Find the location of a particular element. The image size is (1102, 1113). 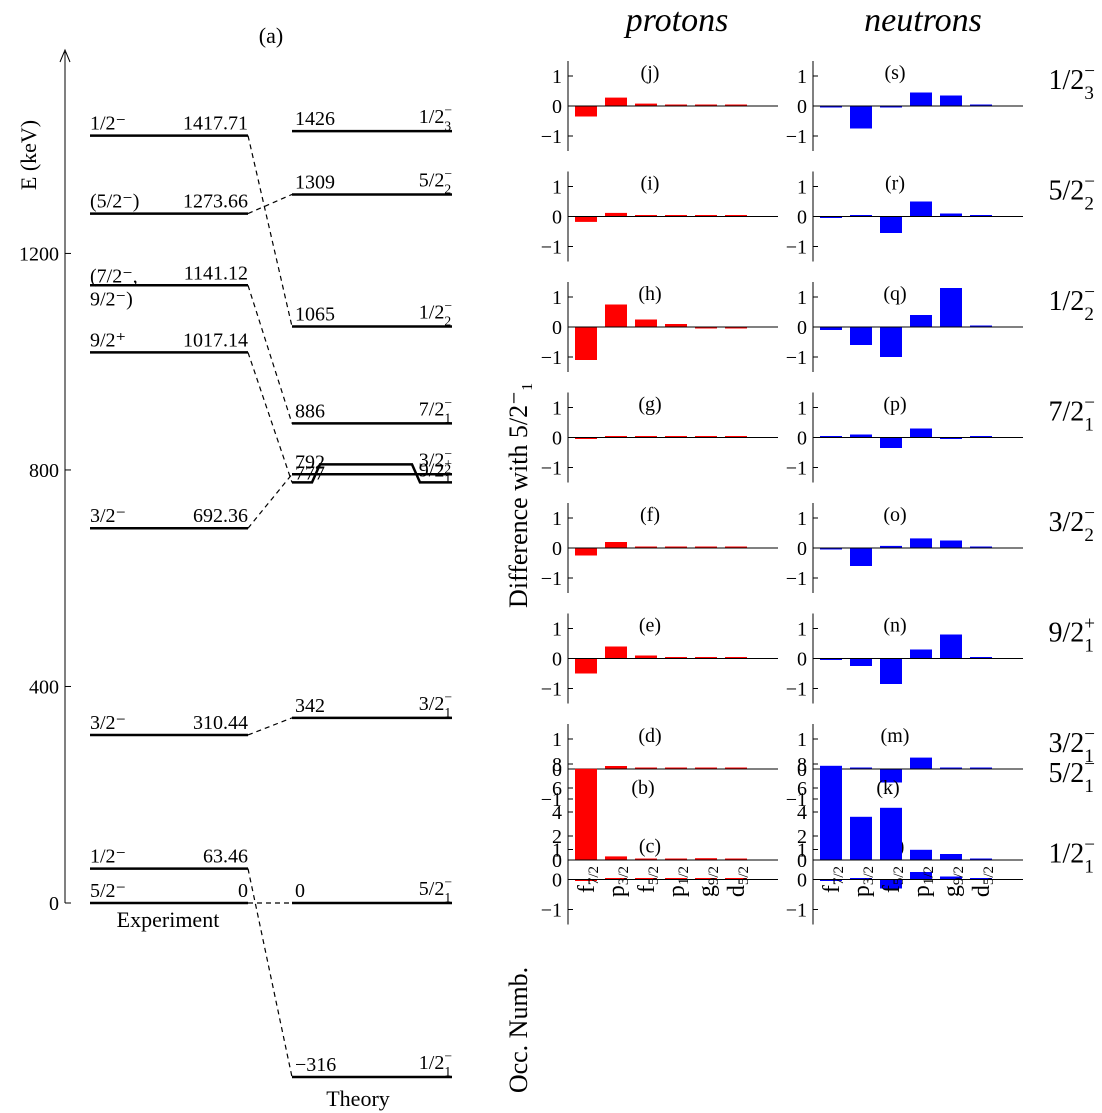

neutrons-header: neutrons is located at coordinates (923, 20).